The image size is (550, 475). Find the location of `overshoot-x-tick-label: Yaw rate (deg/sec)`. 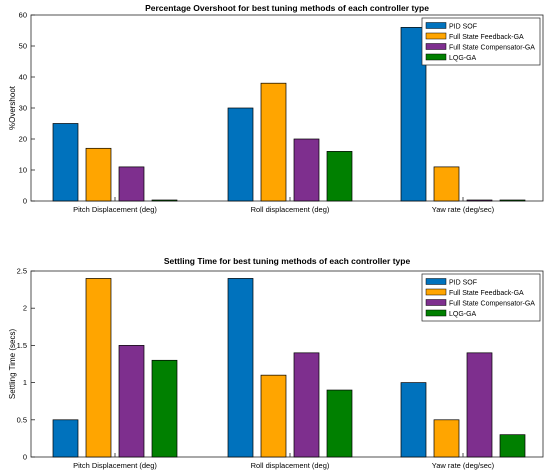

overshoot-x-tick-label: Yaw rate (deg/sec) is located at coordinates (463, 209).